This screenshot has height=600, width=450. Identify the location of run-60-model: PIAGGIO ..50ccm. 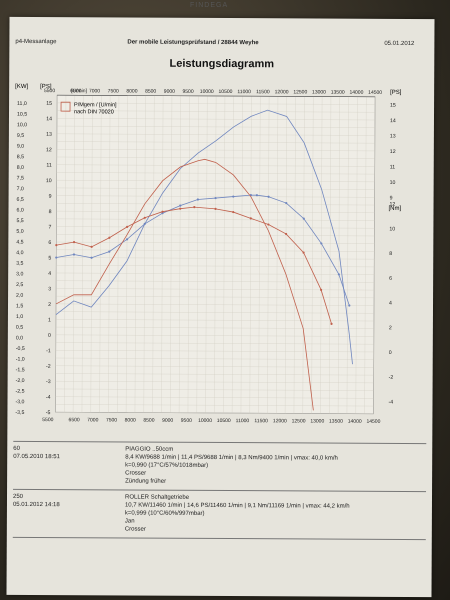
(149, 449).